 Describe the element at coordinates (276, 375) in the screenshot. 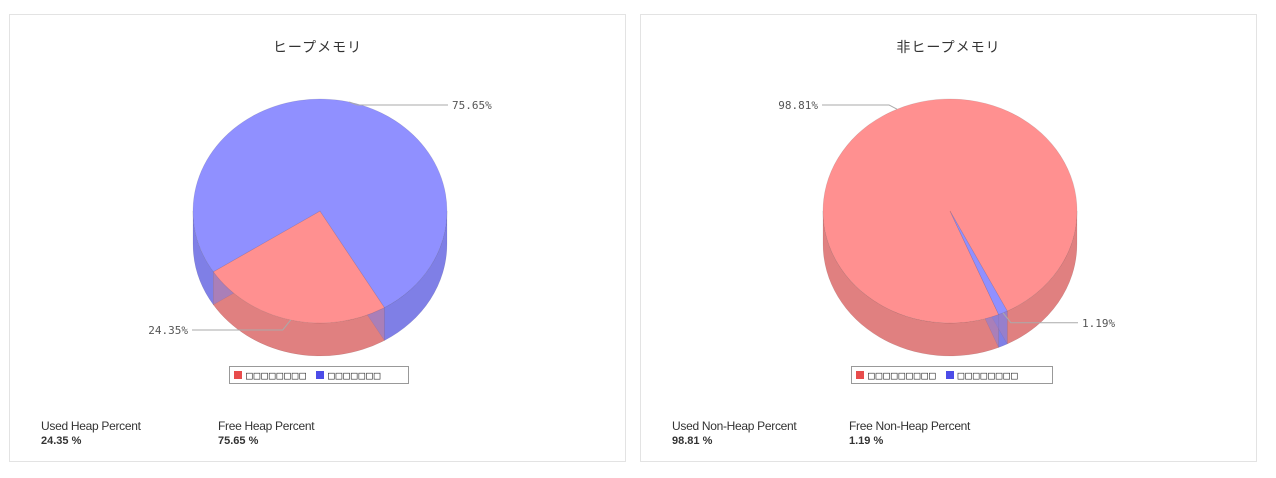

I see `legend-label-used: □□□□□□□□` at that location.